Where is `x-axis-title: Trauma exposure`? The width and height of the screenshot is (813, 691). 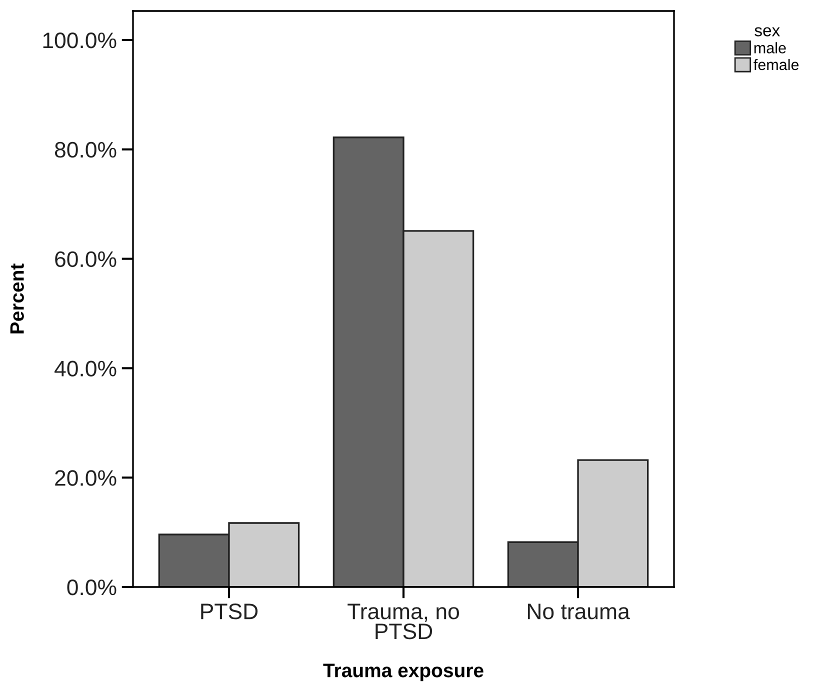
x-axis-title: Trauma exposure is located at coordinates (403, 673).